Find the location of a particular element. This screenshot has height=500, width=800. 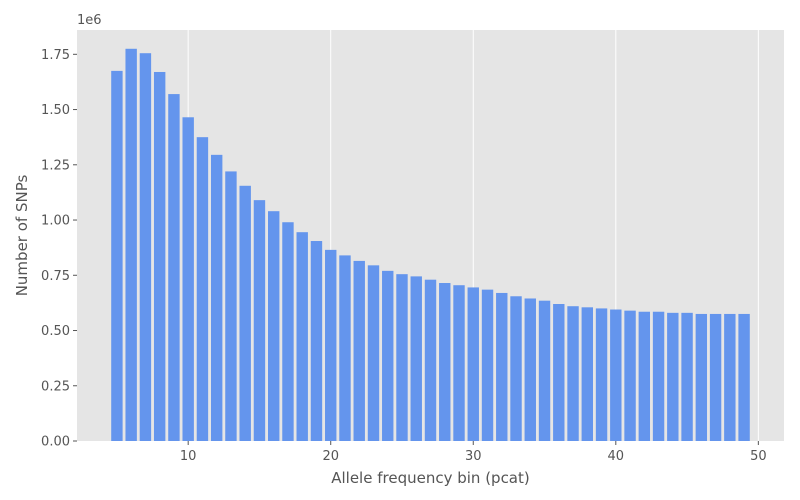

x-tick-label: 10 is located at coordinates (188, 456).